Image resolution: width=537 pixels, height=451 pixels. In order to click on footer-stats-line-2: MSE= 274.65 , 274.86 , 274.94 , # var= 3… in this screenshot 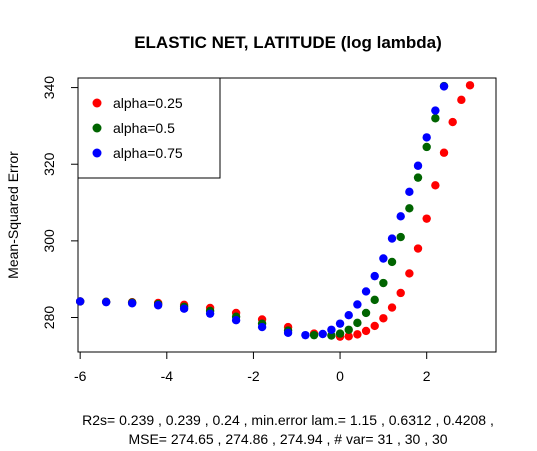, I will do `click(287, 439)`.